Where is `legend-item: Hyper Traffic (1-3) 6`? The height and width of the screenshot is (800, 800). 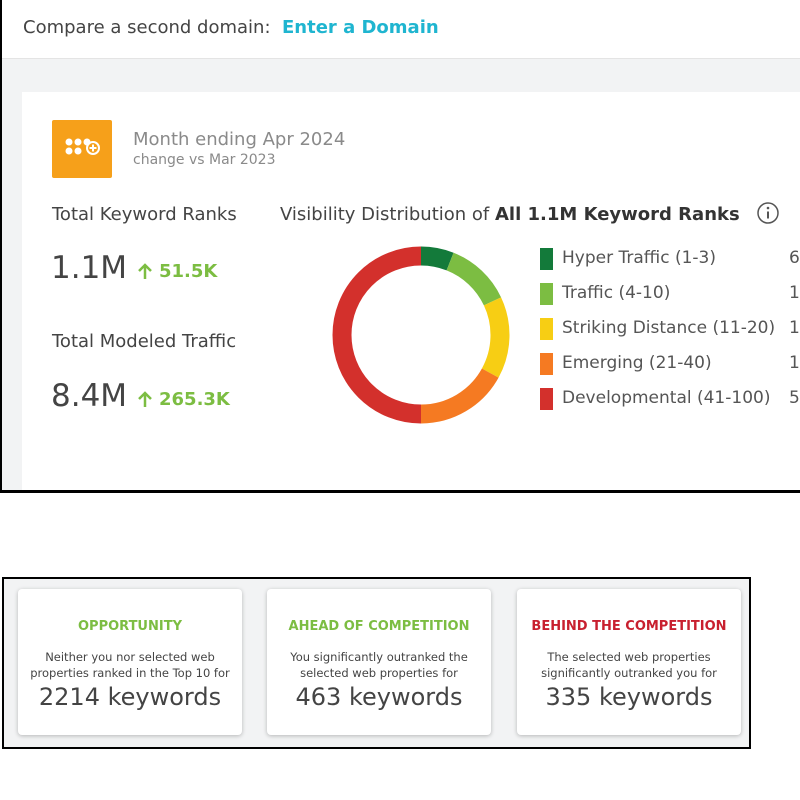 legend-item: Hyper Traffic (1-3) 6 is located at coordinates (670, 260).